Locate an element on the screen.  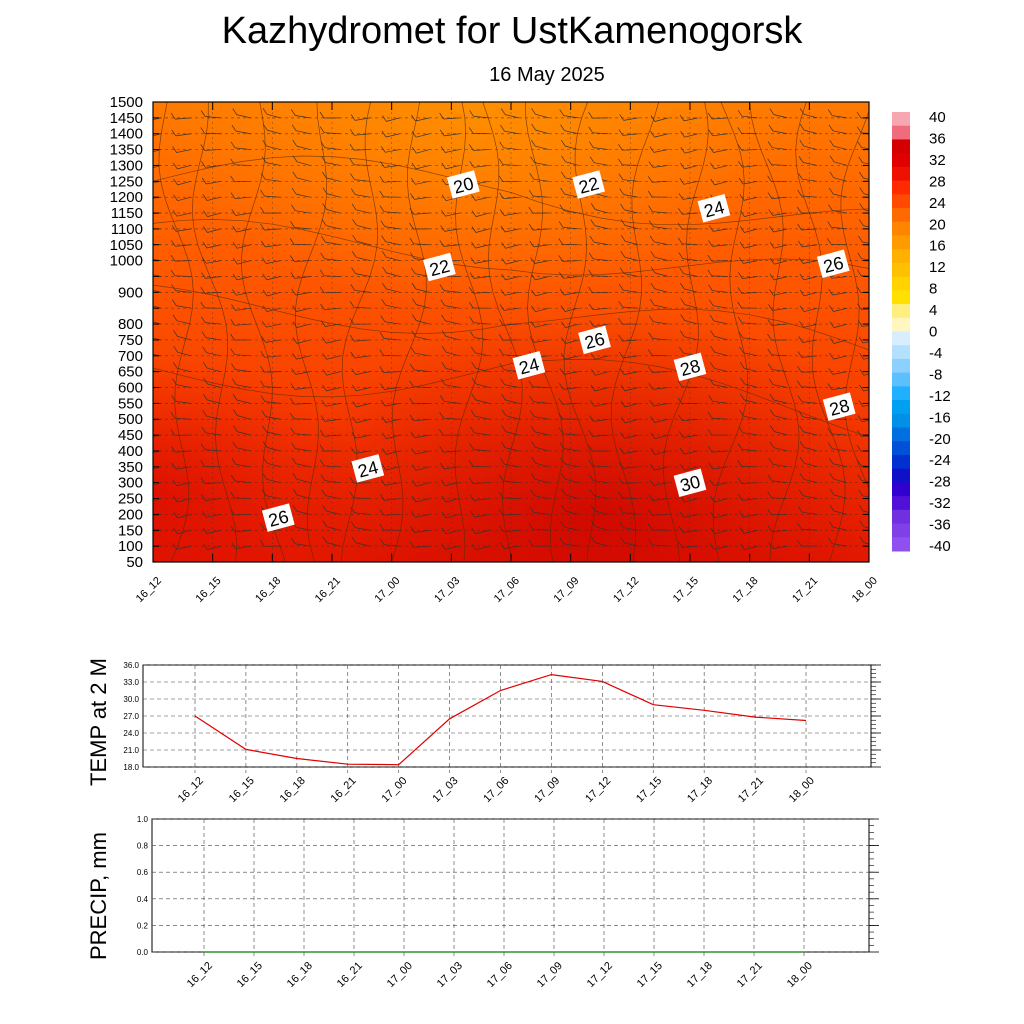
precip-xtick-label: 17_09 is located at coordinates (550, 975).